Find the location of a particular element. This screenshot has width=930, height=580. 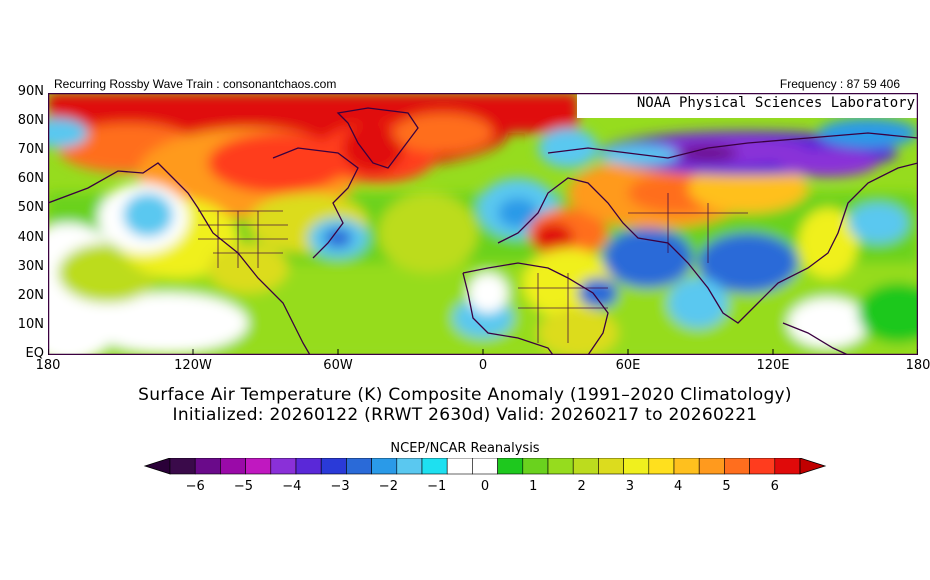

colorbar-label: −5 is located at coordinates (243, 486).